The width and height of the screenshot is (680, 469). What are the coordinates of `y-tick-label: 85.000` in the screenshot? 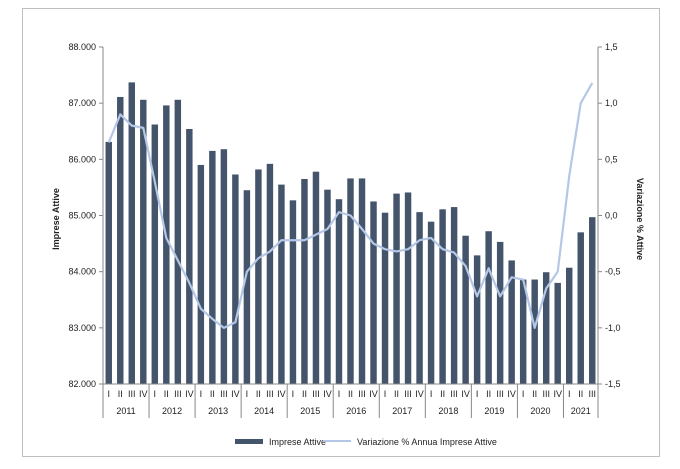 It's located at (82, 216).